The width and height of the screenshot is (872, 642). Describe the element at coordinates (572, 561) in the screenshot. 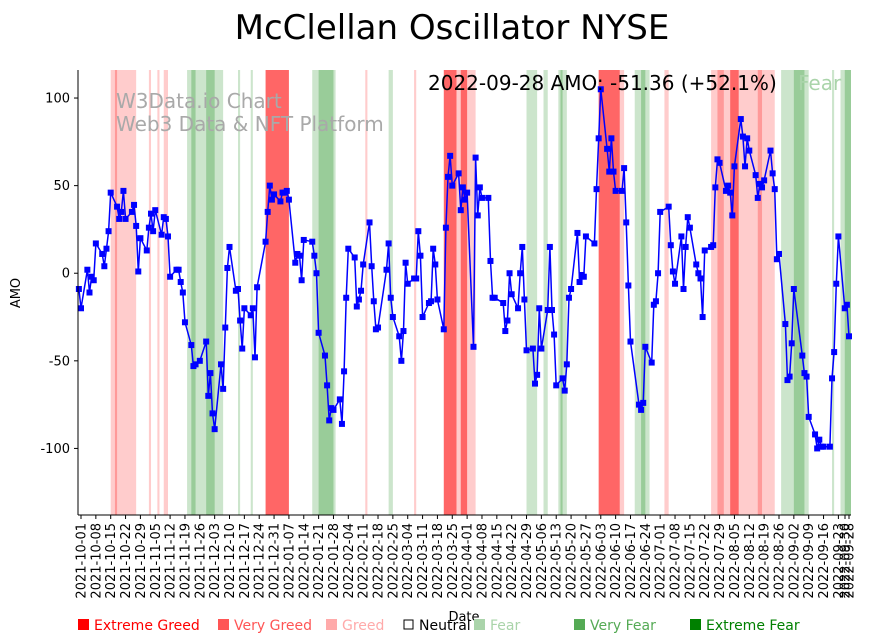

I see `x-tick-label: 2022-05-20` at that location.